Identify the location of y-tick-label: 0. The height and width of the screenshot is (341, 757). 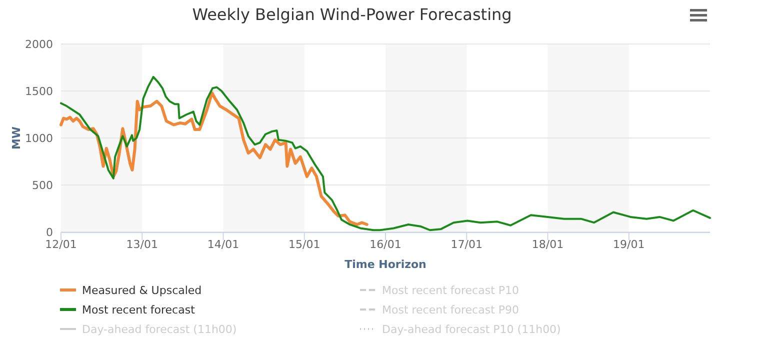
(49, 232).